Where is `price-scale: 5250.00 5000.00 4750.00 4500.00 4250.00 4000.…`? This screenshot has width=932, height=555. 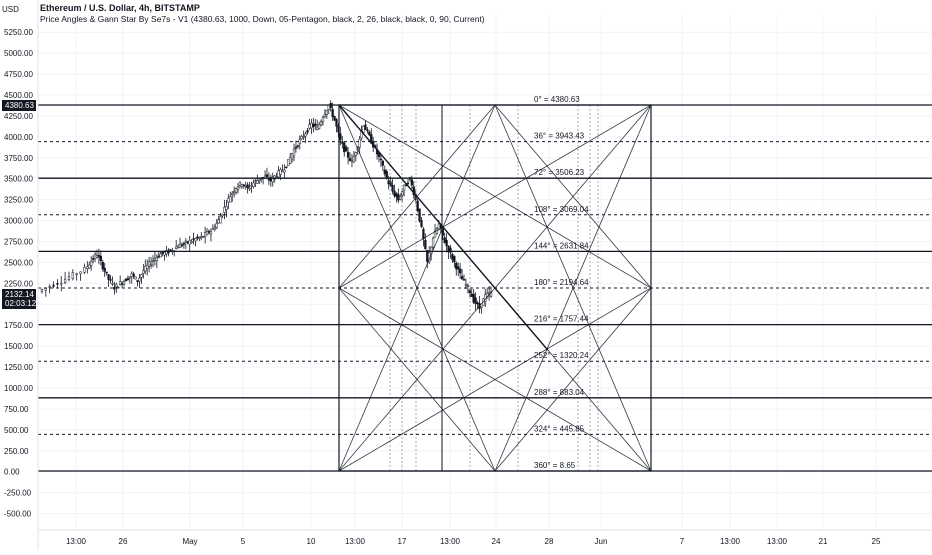
price-scale: 5250.00 5000.00 4750.00 4500.00 4250.00 4000.… is located at coordinates (21, 275).